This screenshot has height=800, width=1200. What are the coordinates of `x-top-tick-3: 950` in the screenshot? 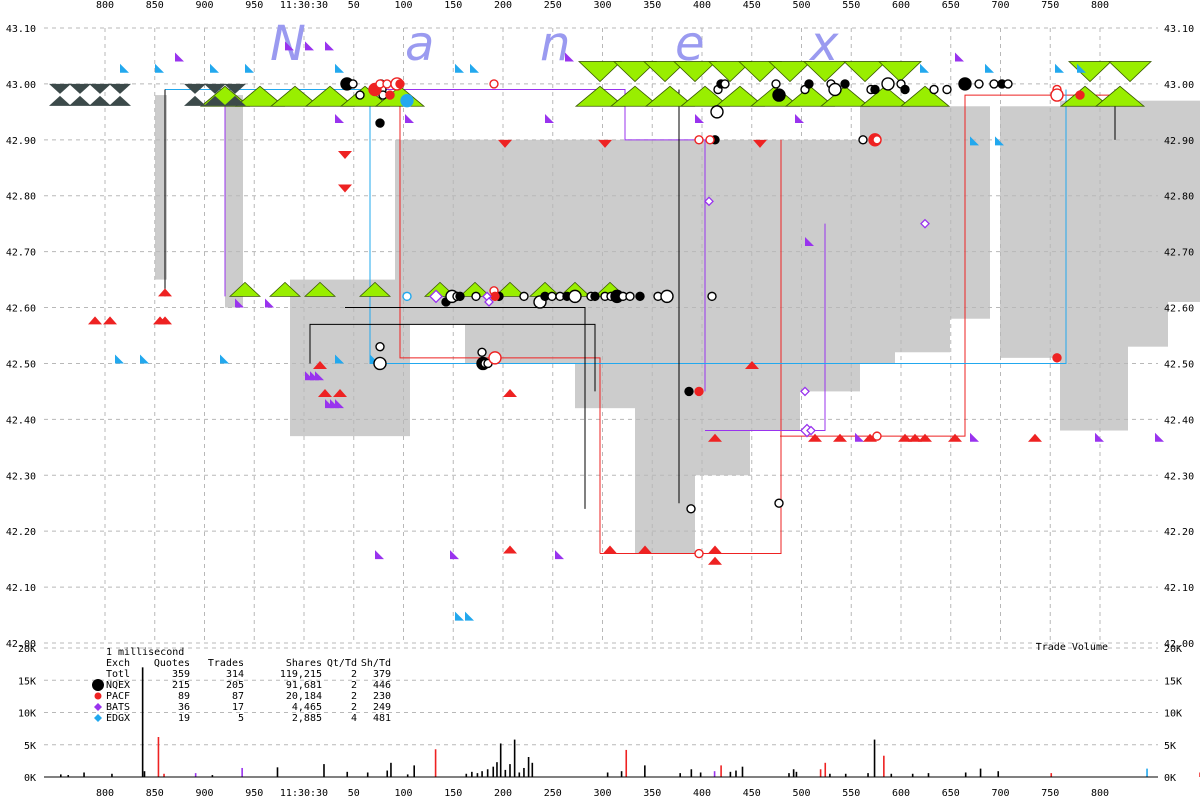 It's located at (254, 5).